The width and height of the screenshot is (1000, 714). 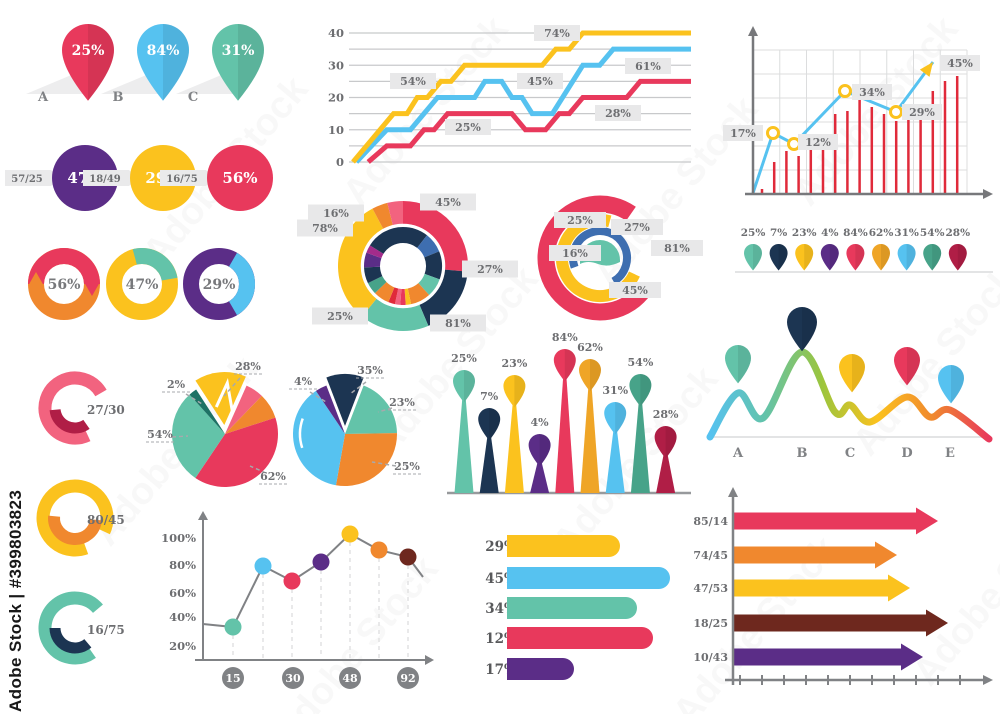 What do you see at coordinates (528, 121) in the screenshot?
I see `series-line` at bounding box center [528, 121].